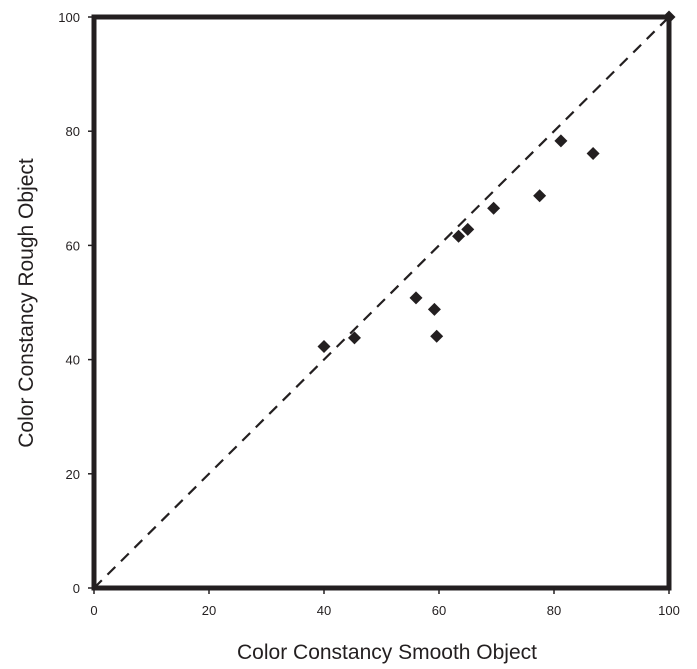  Describe the element at coordinates (93, 610) in the screenshot. I see `x-tick-label: 0` at that location.